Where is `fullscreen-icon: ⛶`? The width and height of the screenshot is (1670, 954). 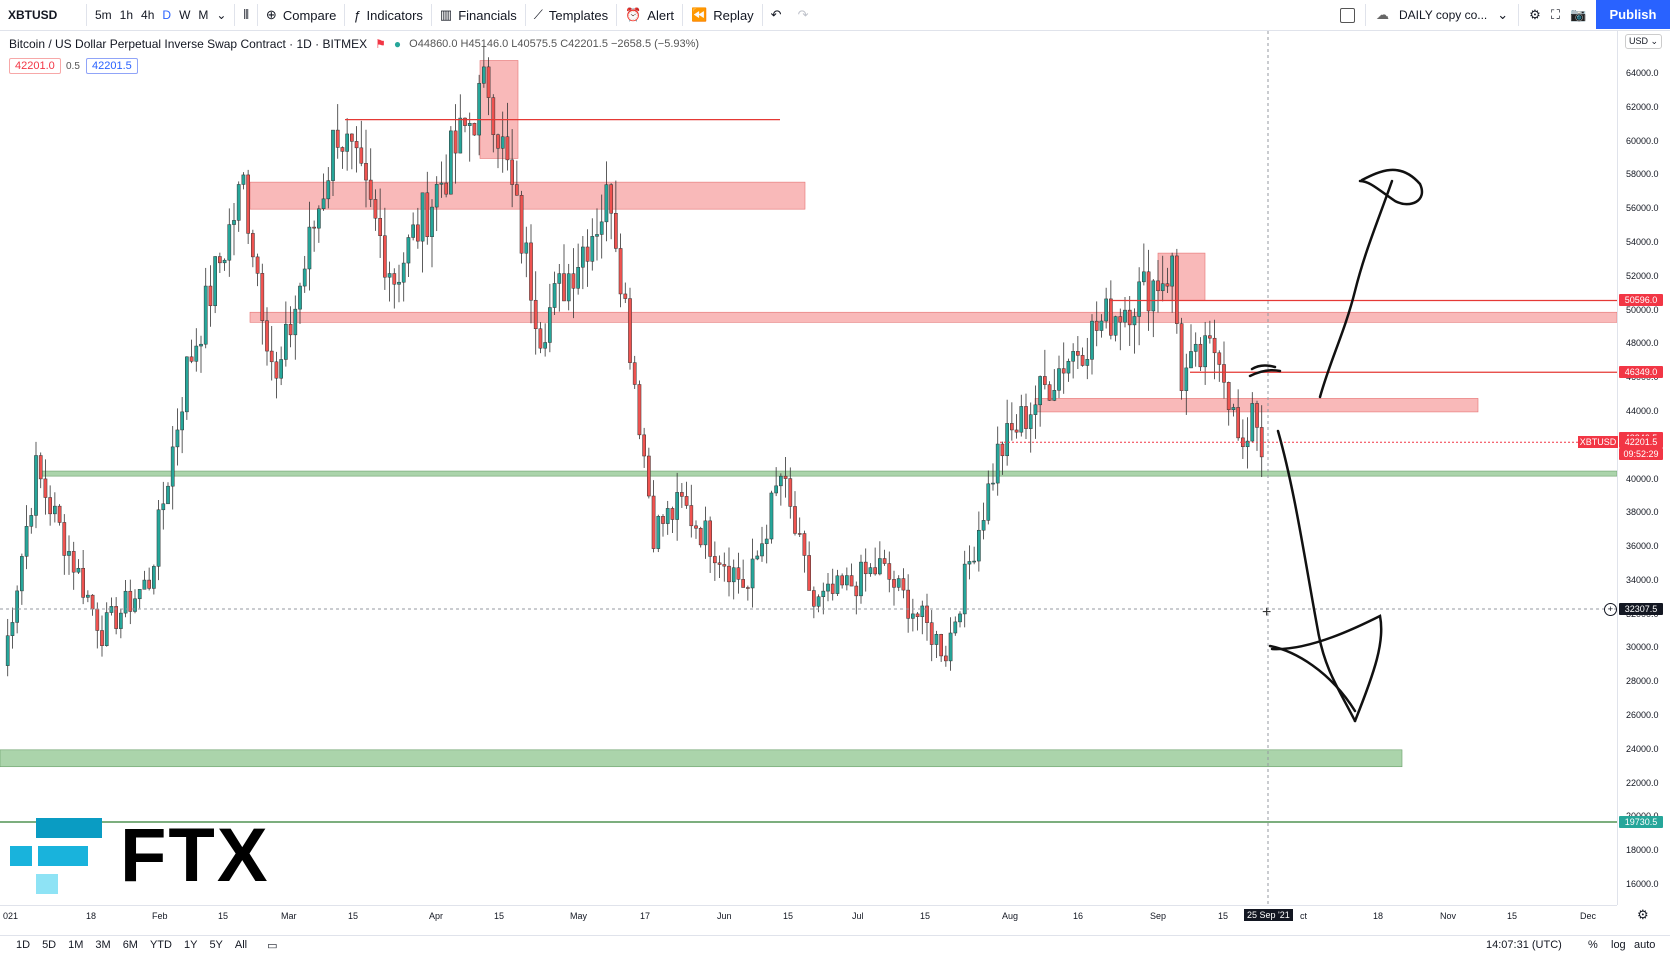 fullscreen-icon: ⛶ is located at coordinates (1555, 14).